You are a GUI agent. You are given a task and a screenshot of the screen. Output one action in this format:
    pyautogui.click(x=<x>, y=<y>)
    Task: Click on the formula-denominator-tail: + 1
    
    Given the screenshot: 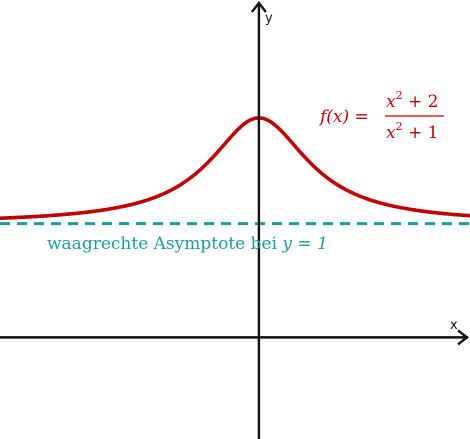 What is the action you would take?
    pyautogui.click(x=421, y=133)
    